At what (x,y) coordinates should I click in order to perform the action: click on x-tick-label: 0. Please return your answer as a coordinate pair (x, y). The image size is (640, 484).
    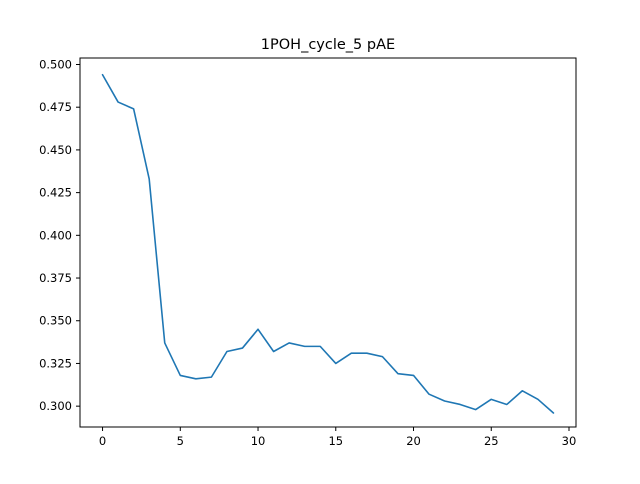
    Looking at the image, I should click on (102, 441).